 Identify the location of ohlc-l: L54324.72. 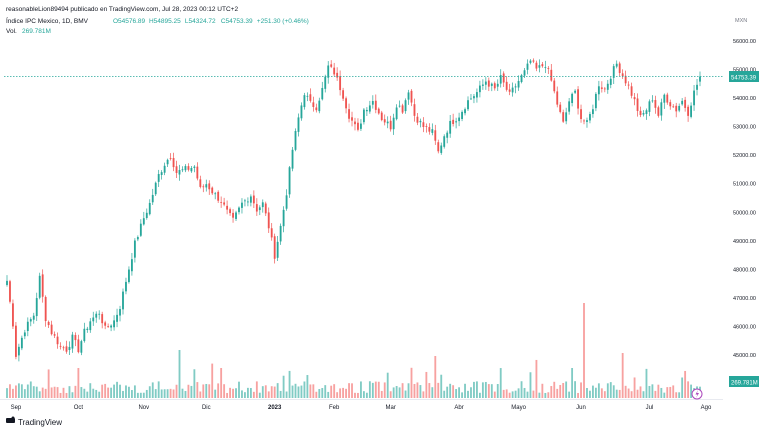
(200, 21).